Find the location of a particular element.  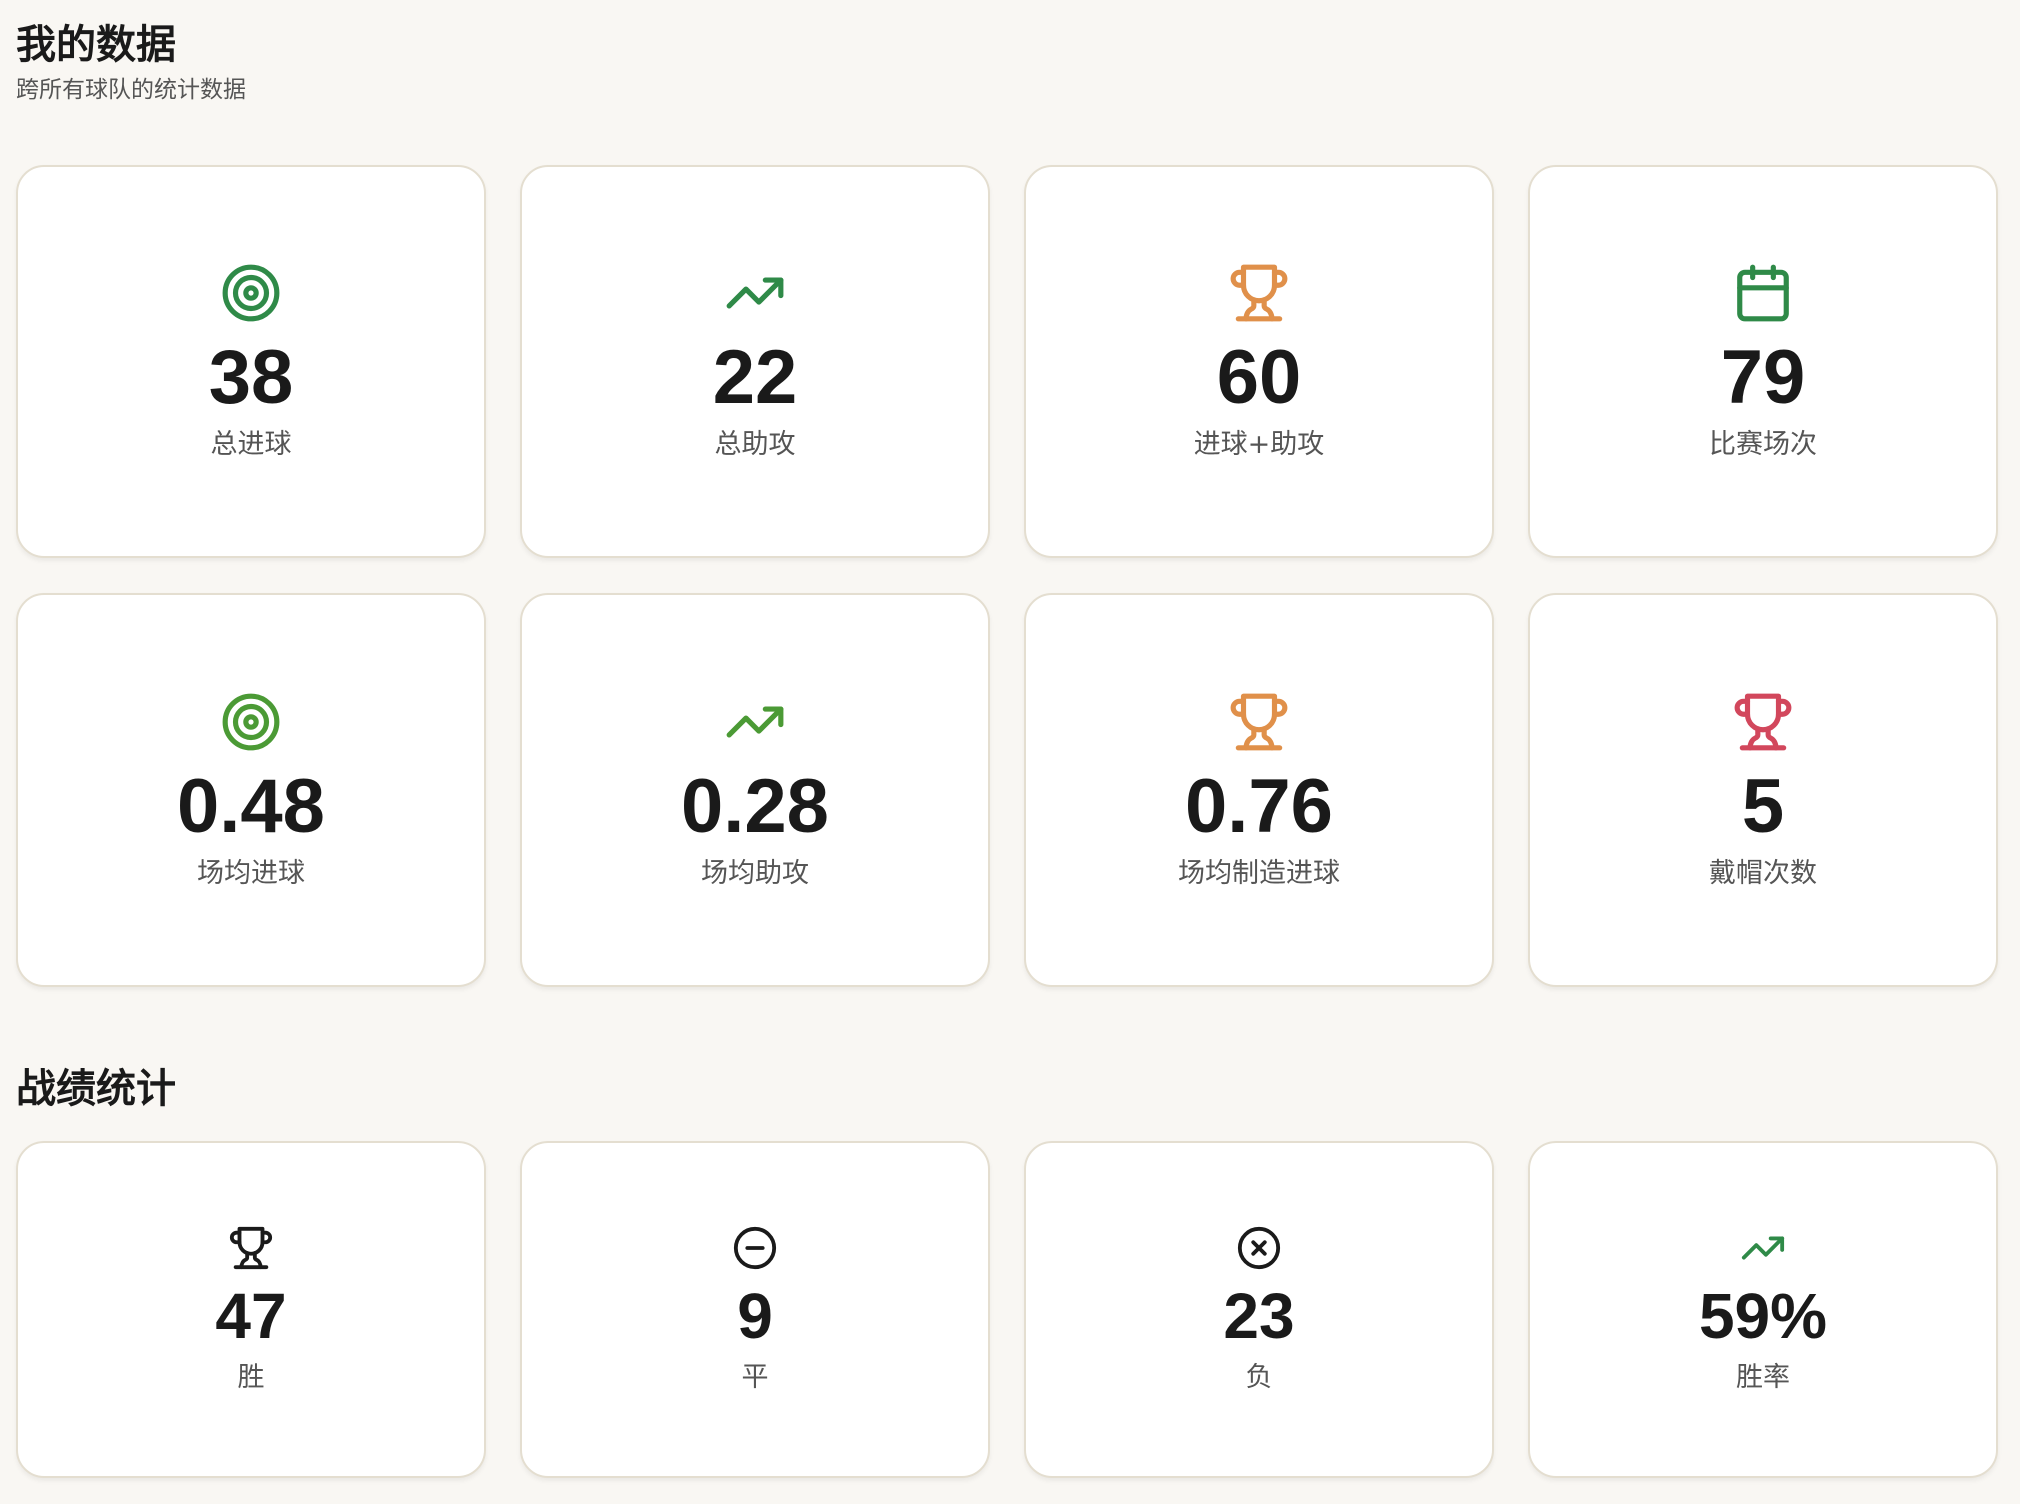

stat-value: 0.28 is located at coordinates (755, 806).